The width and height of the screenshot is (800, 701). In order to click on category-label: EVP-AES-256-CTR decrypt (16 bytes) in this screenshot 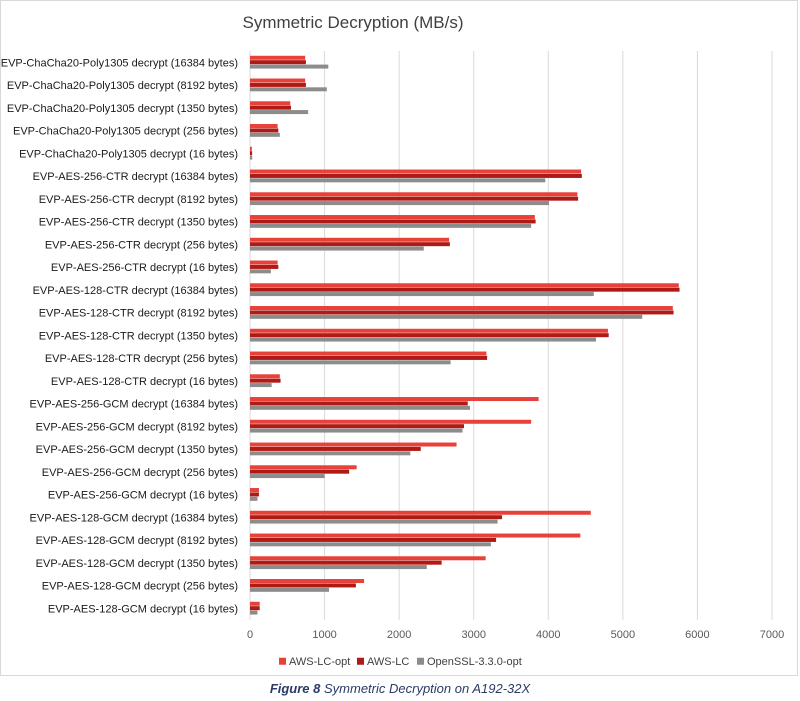, I will do `click(144, 268)`.